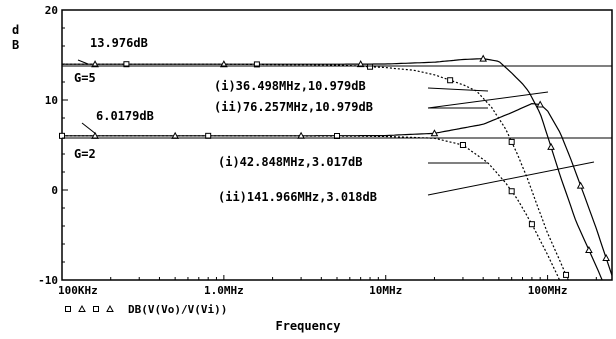 This screenshot has width=616, height=339. Describe the element at coordinates (458, 89) in the screenshot. I see `g5-i-pointer-a` at that location.